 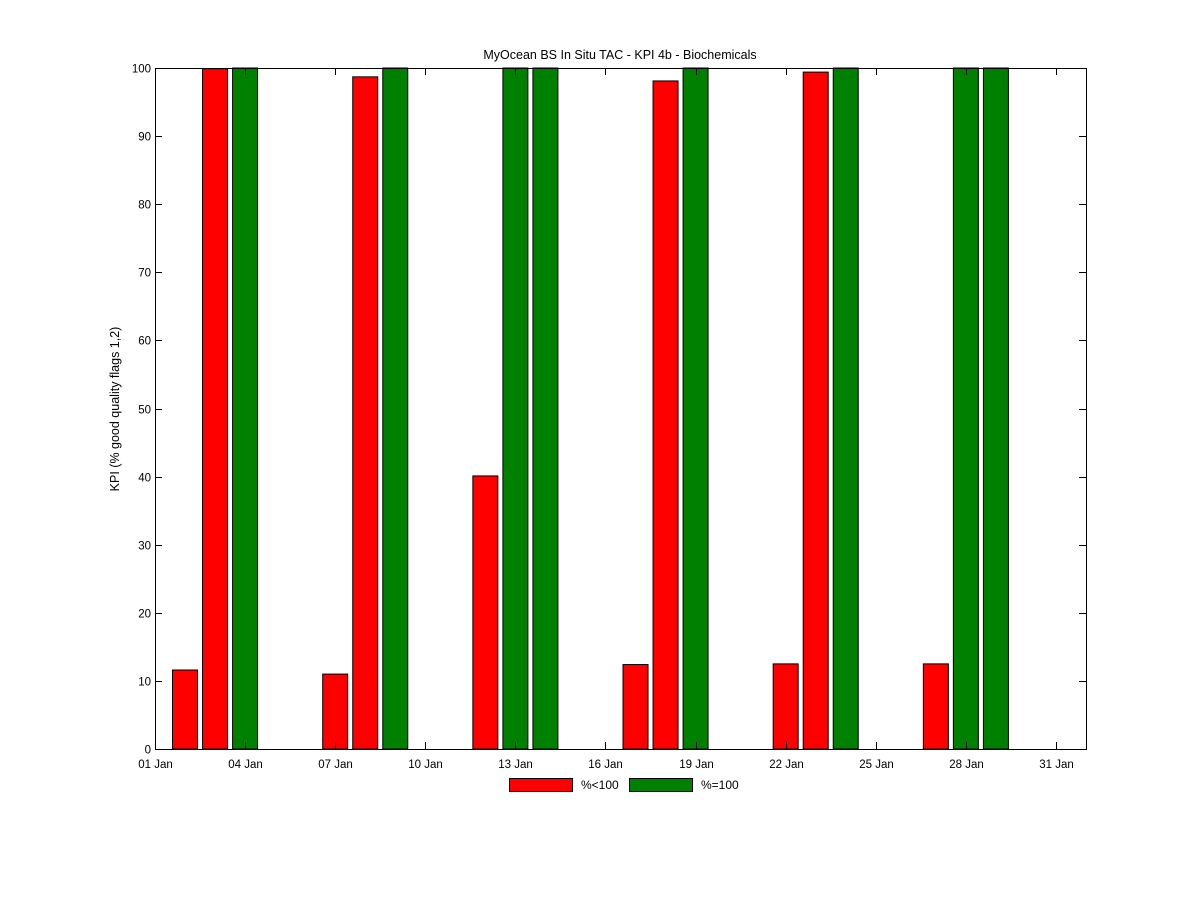 I want to click on legend-label-below-100: %<100, so click(x=600, y=785).